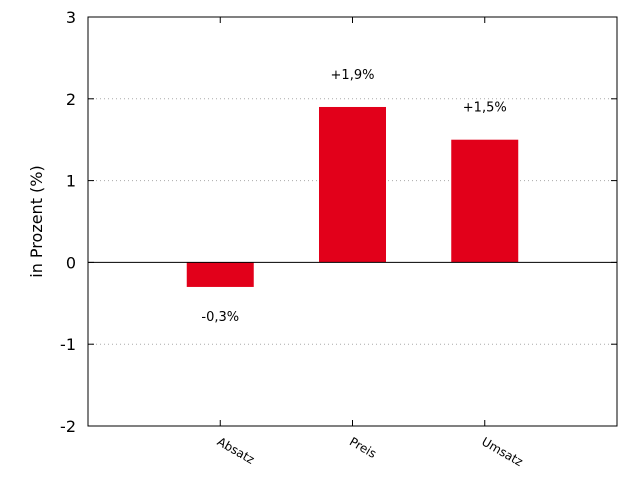 Image resolution: width=640 pixels, height=480 pixels. Describe the element at coordinates (502, 451) in the screenshot. I see `x-category-label: Umsatz` at that location.